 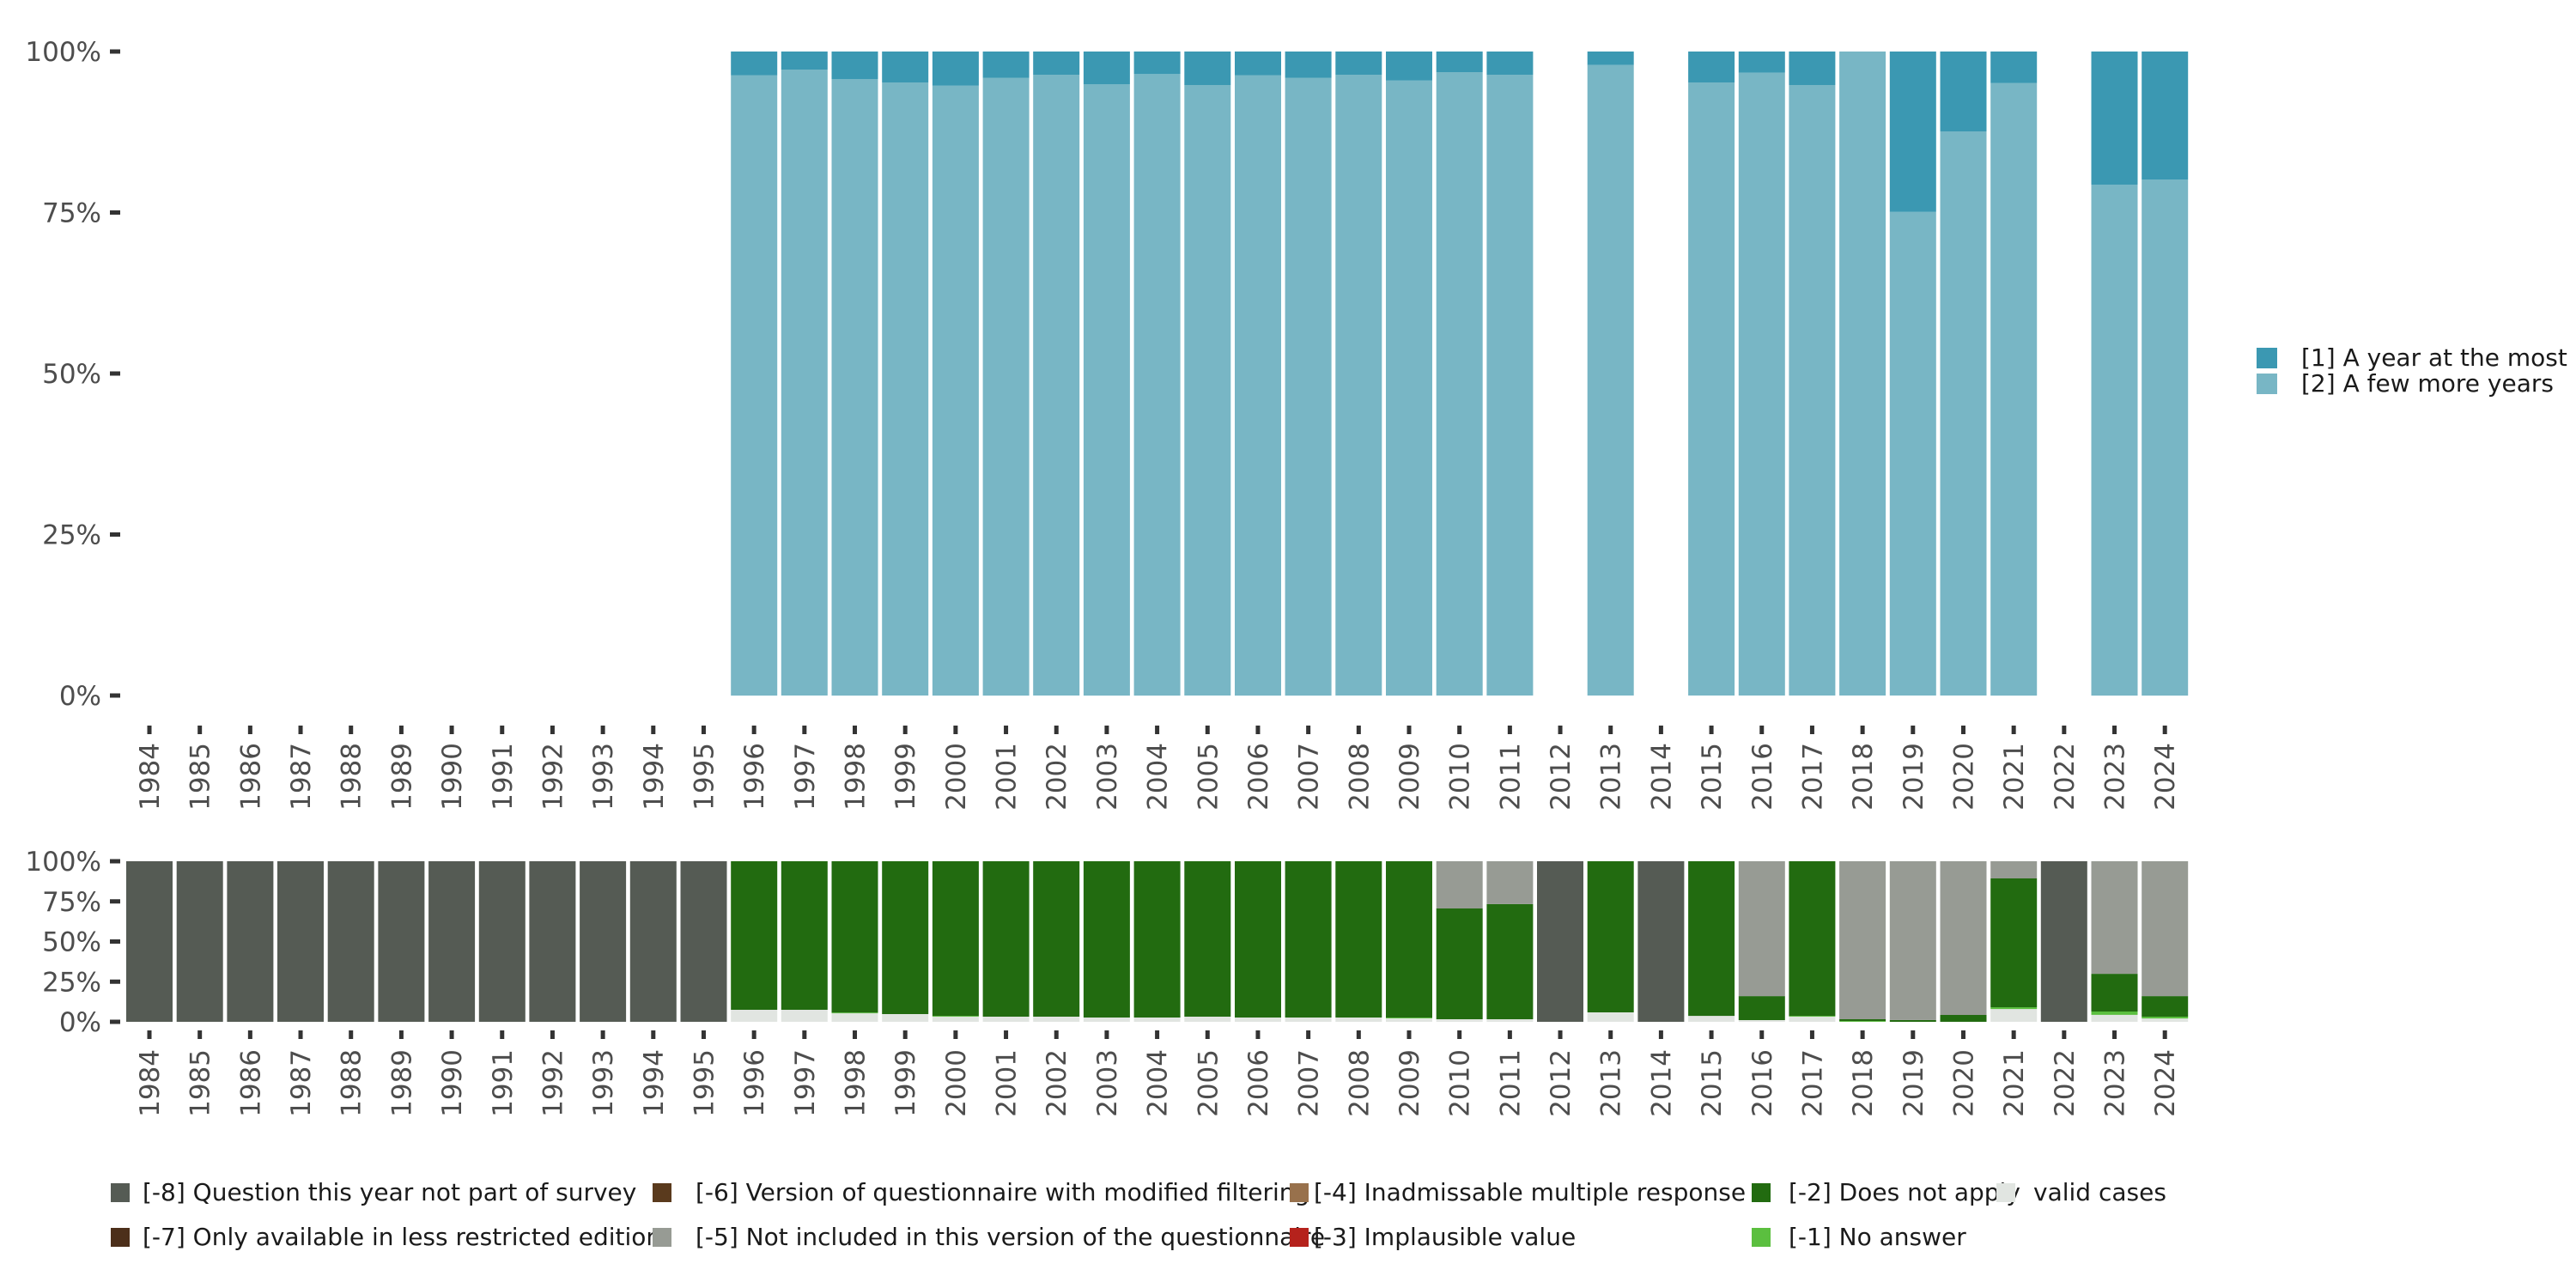 I want to click on x-tick-label: 1994, so click(x=654, y=777).